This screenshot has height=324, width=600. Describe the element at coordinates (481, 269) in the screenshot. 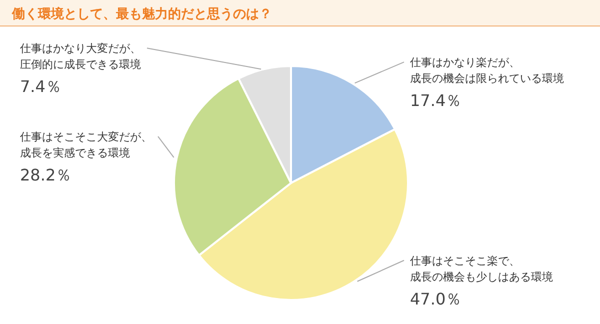

I see `slice-label: 仕事はそこそこ楽で、成長の機会も少しはある環境` at that location.